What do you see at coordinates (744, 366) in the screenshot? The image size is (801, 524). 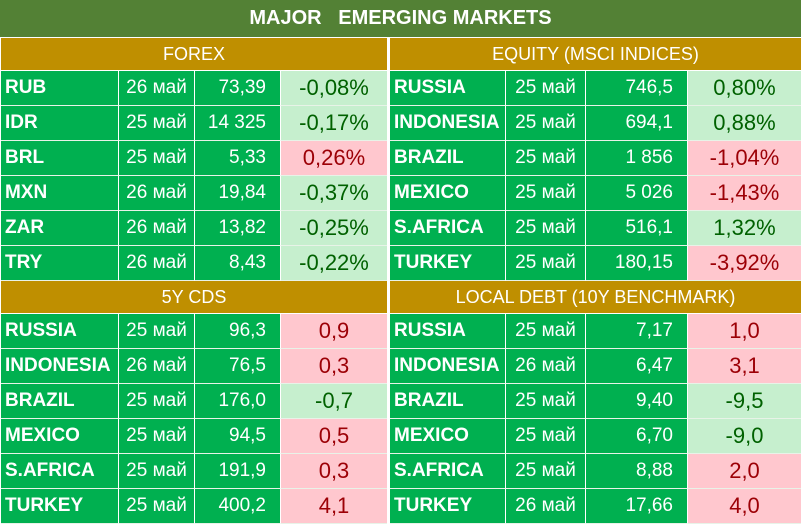 I see `row-change: 3,1` at bounding box center [744, 366].